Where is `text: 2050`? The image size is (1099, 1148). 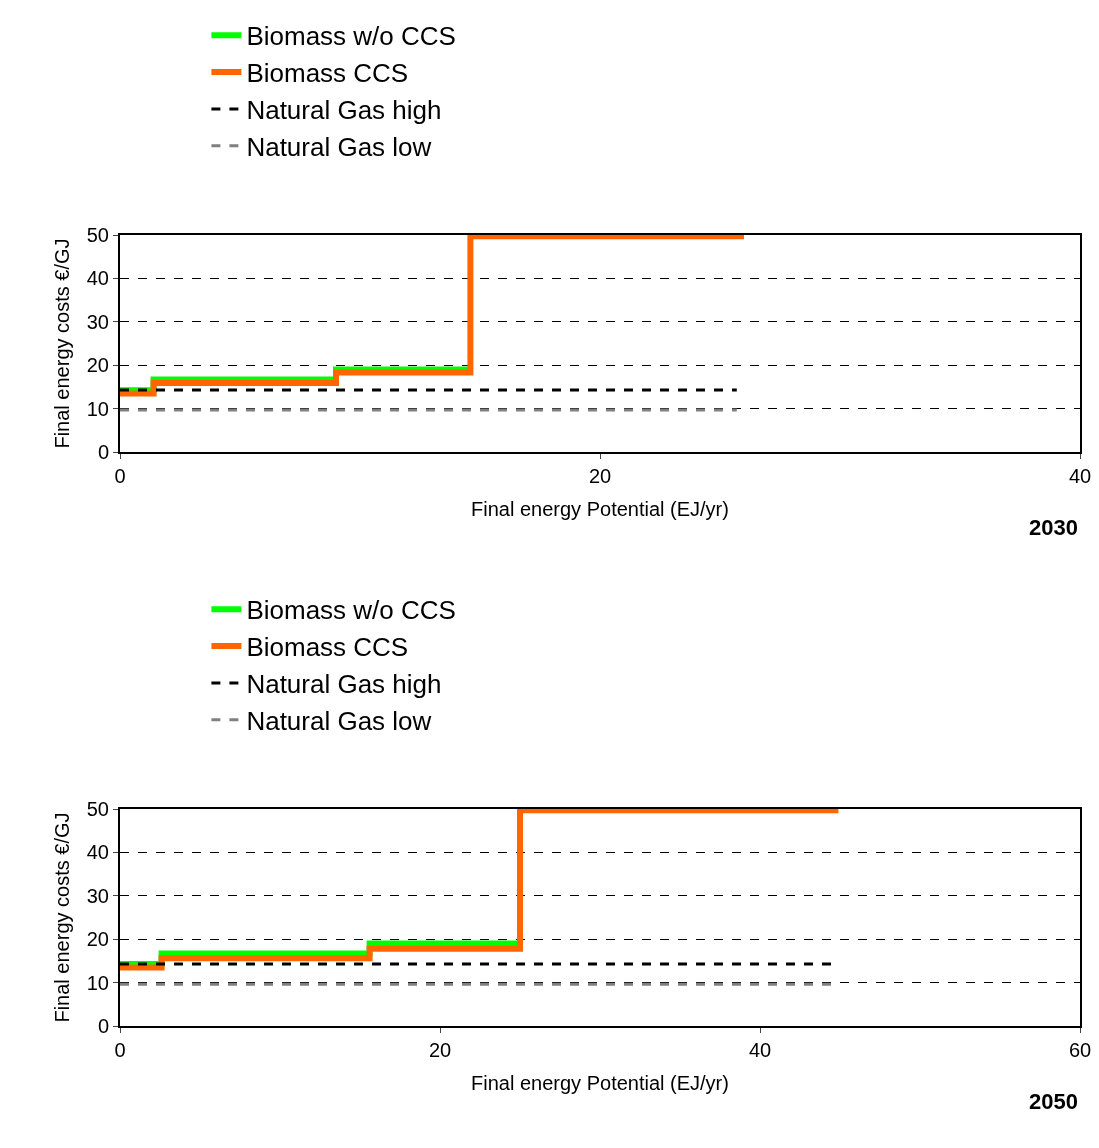
text: 2050 is located at coordinates (1053, 1101).